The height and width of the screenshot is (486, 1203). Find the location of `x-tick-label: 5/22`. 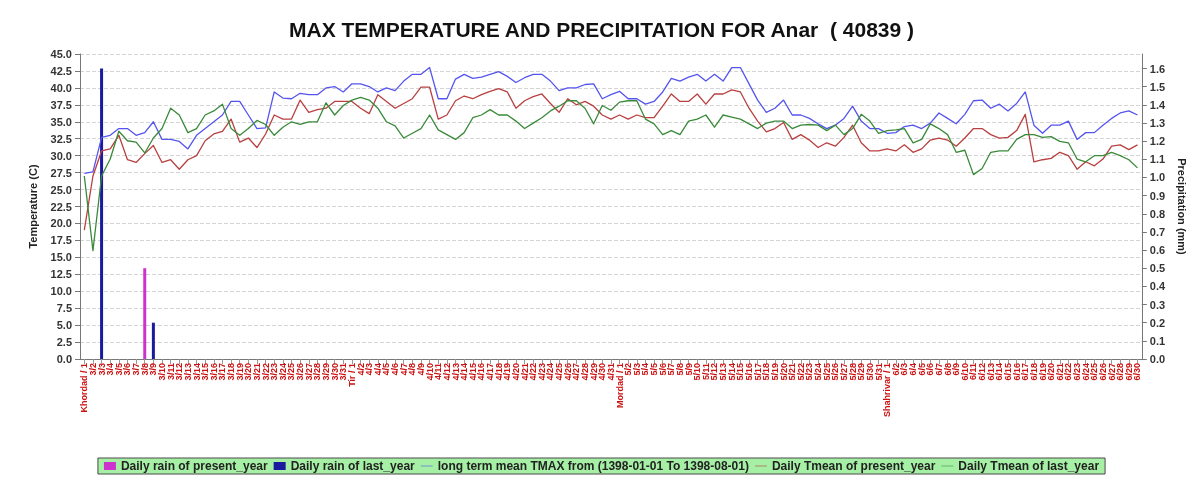

x-tick-label: 5/22 is located at coordinates (800, 372).